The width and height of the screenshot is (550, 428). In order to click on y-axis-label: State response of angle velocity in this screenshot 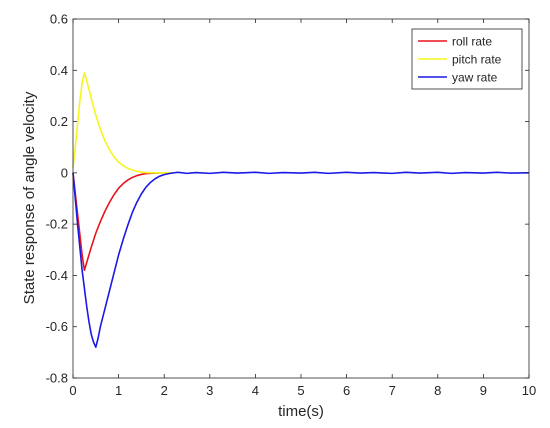, I will do `click(29, 197)`.